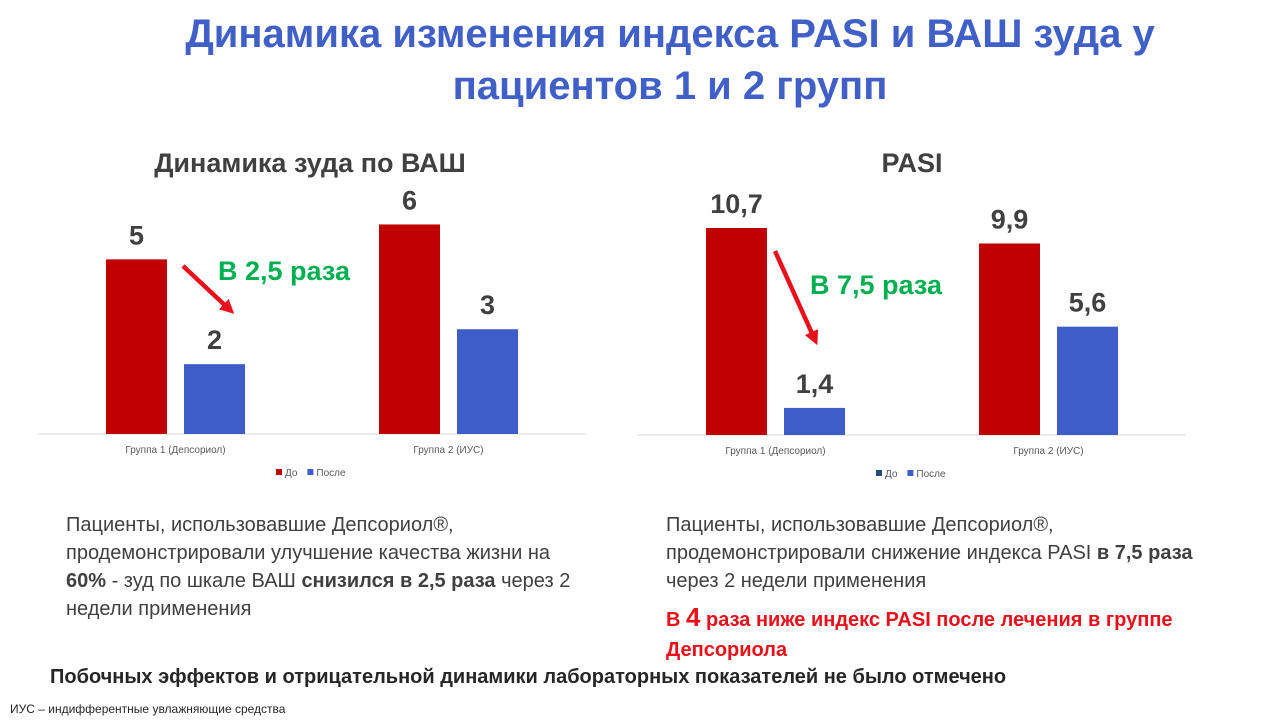 Image resolution: width=1280 pixels, height=720 pixels. I want to click on reduction-factor-label: В 2,5 раза, so click(284, 271).